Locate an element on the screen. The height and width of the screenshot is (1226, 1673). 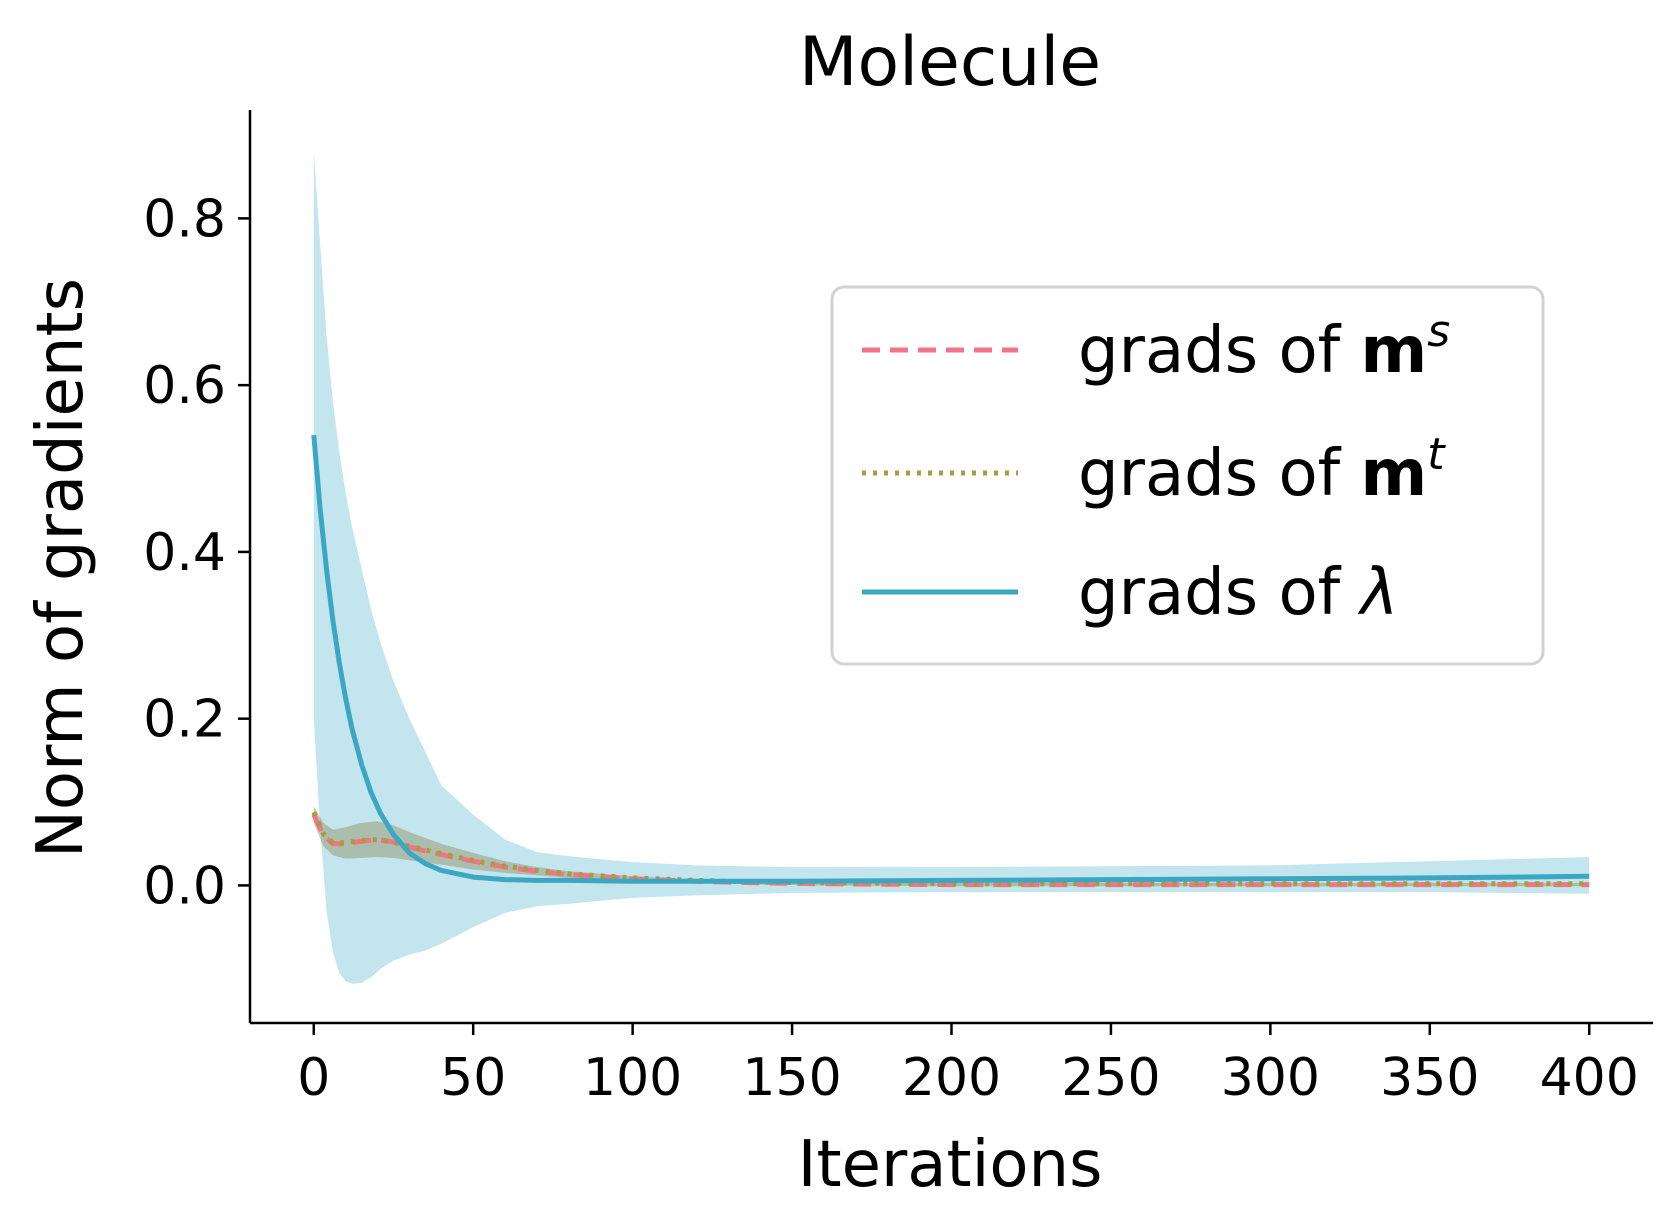
legend-label: grads of ms is located at coordinates (1264, 347).